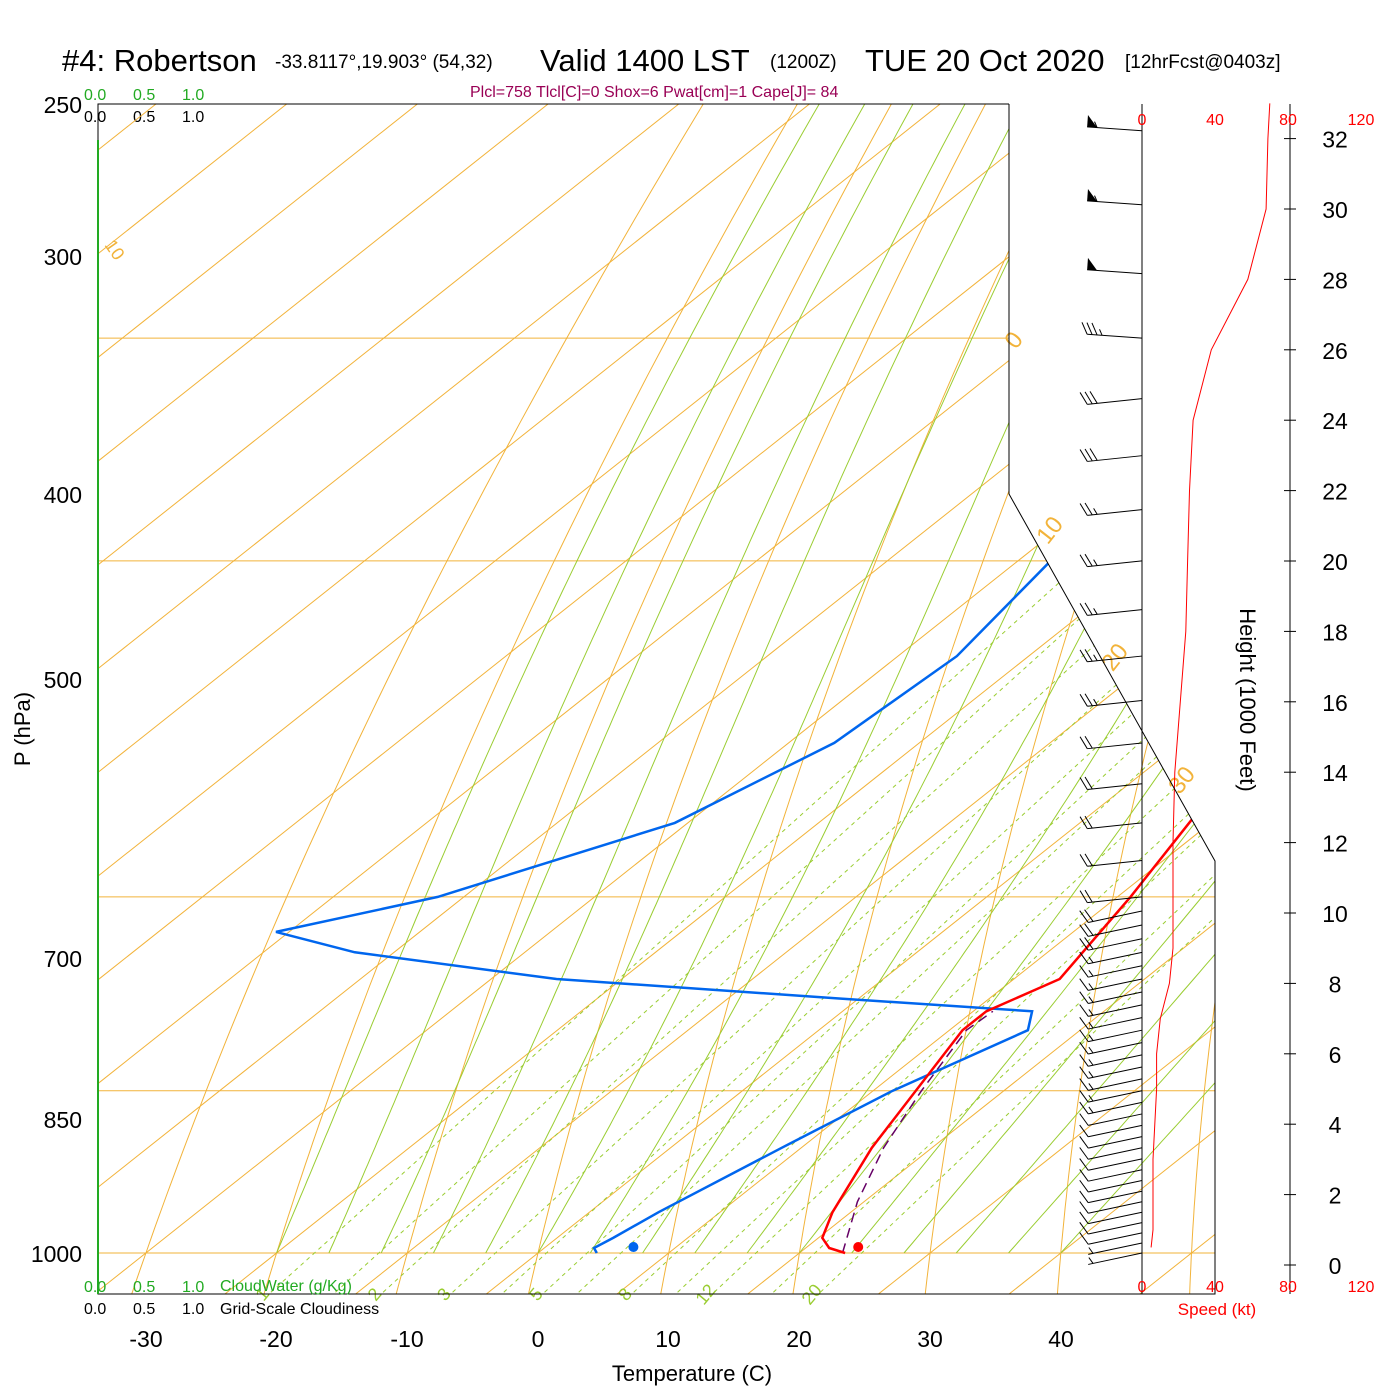  I want to click on x-tick-0: 0, so click(538, 1339).